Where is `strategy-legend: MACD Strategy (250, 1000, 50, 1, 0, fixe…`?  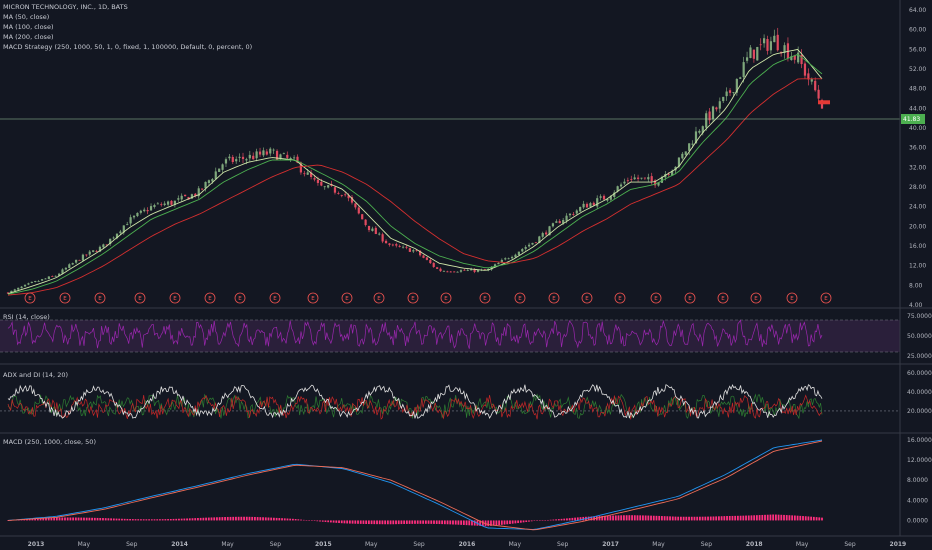 strategy-legend: MACD Strategy (250, 1000, 50, 1, 0, fixe… is located at coordinates (128, 47).